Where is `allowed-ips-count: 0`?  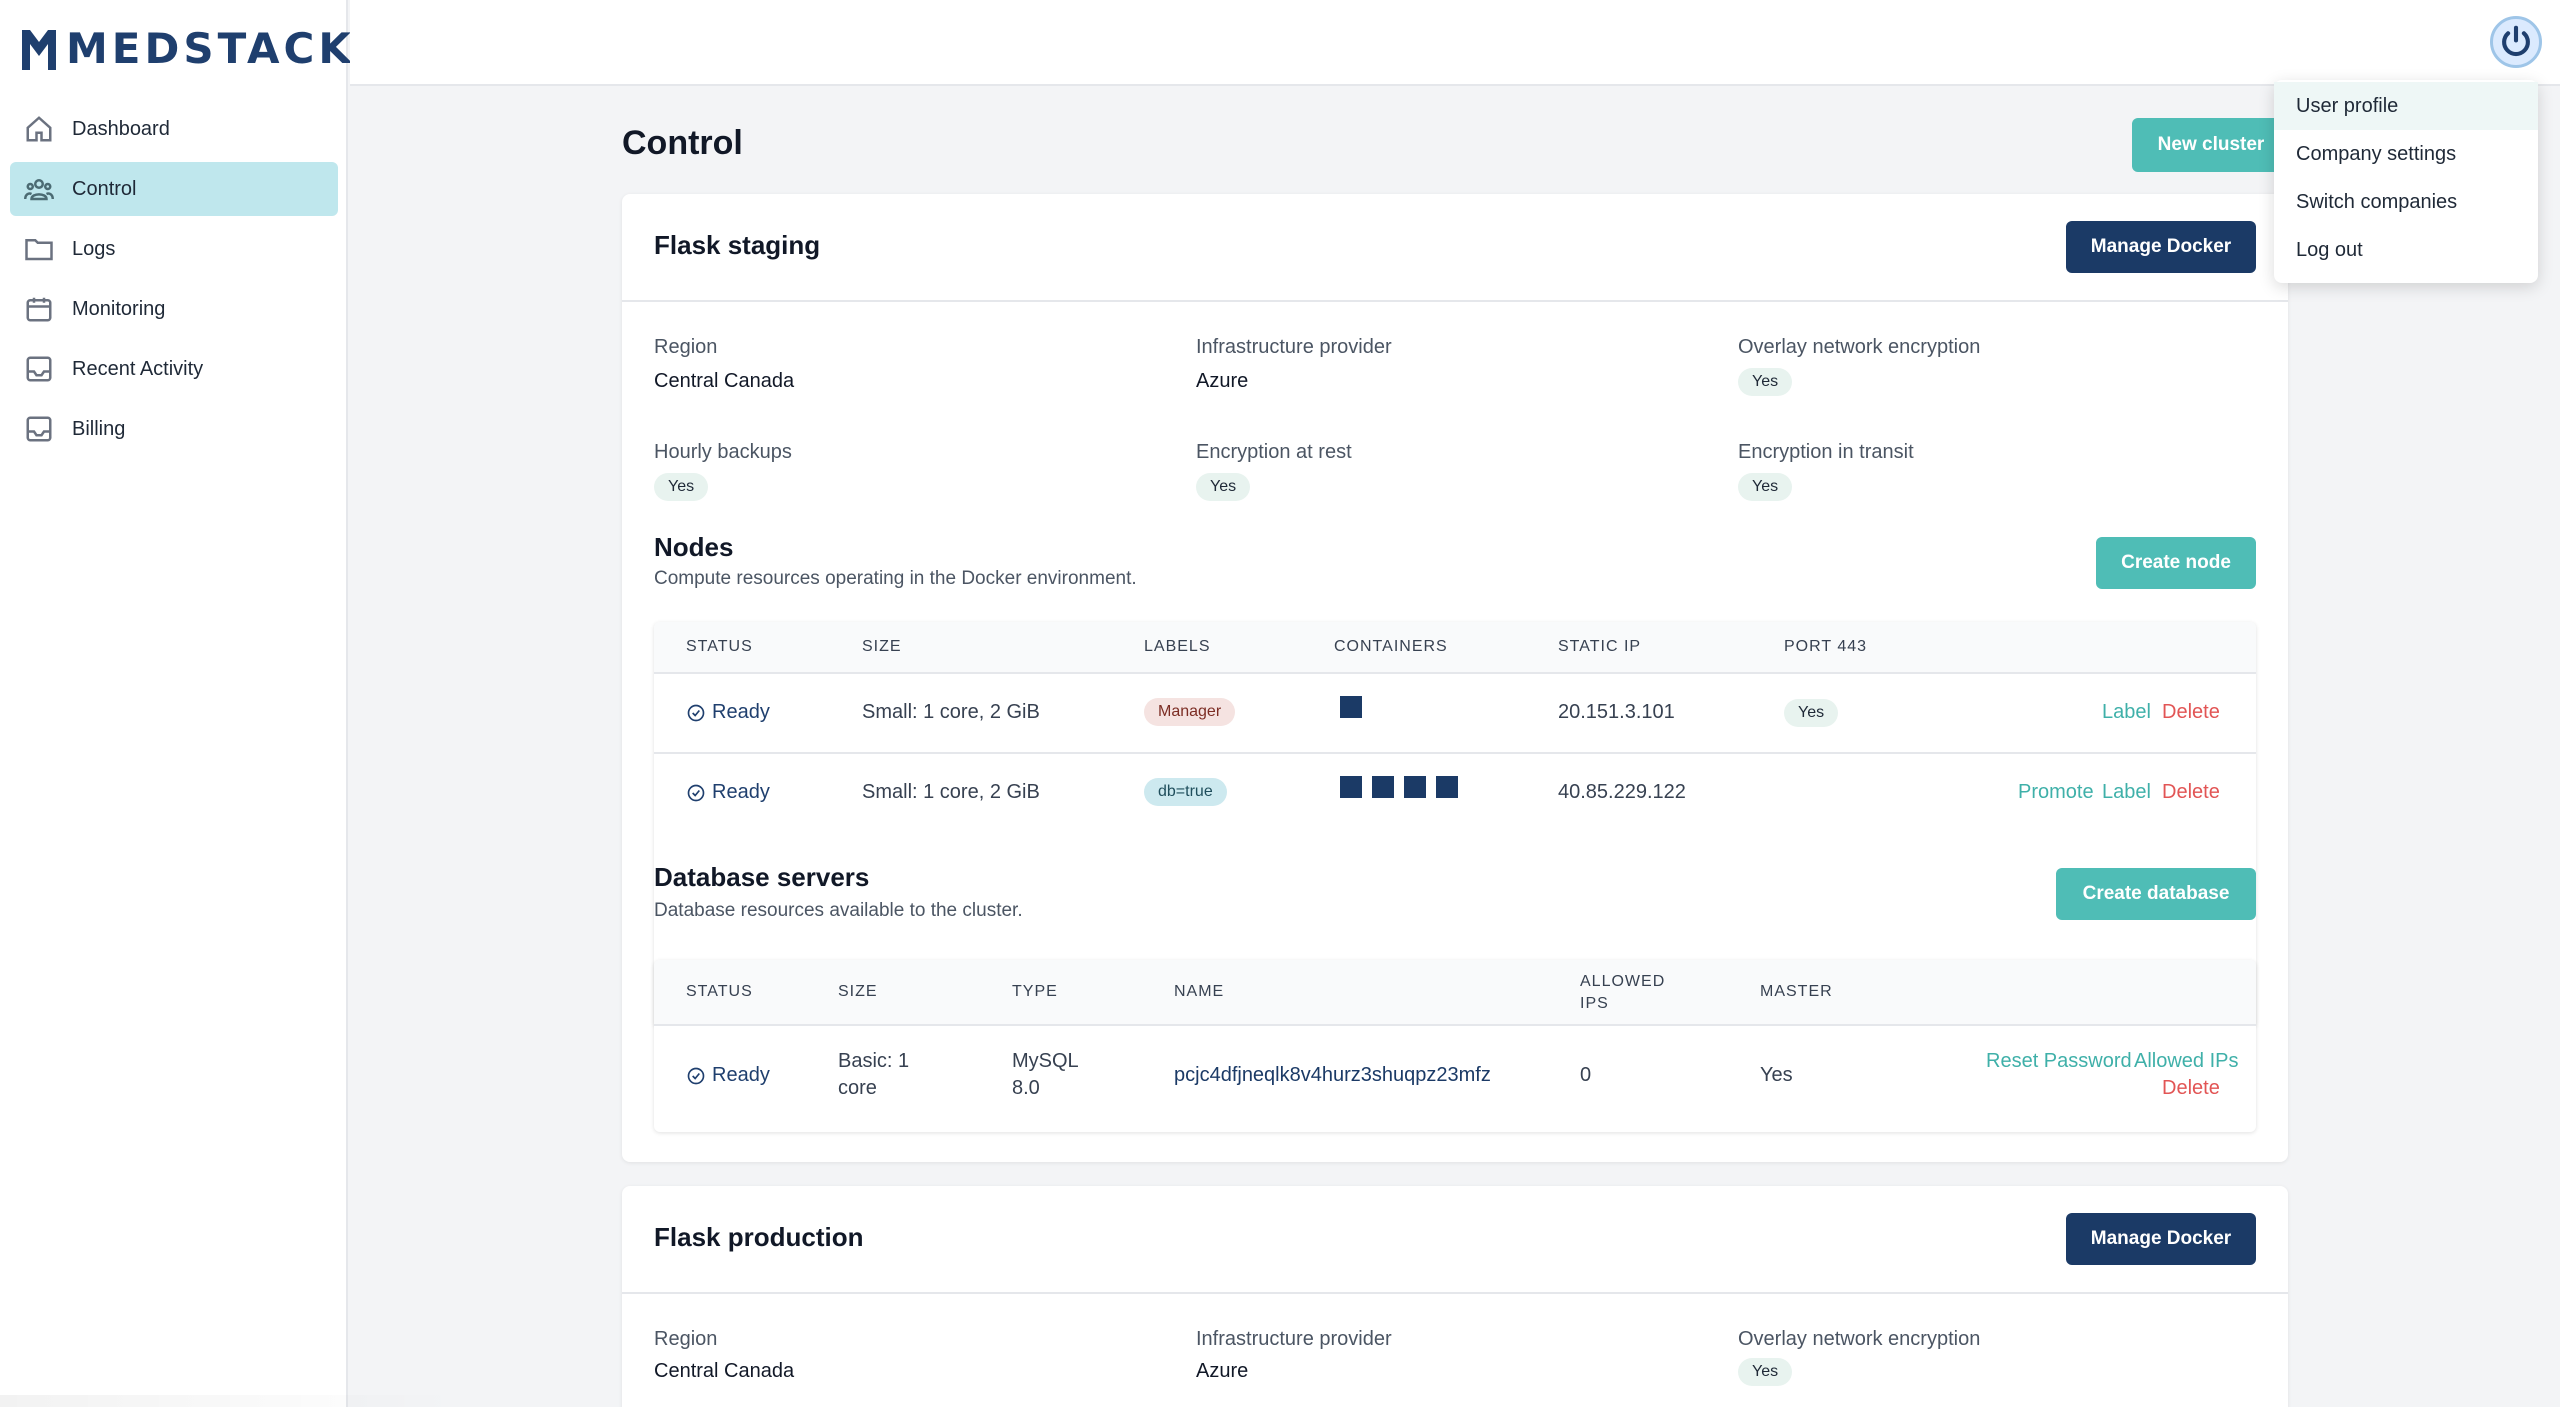
allowed-ips-count: 0 is located at coordinates (1586, 1075).